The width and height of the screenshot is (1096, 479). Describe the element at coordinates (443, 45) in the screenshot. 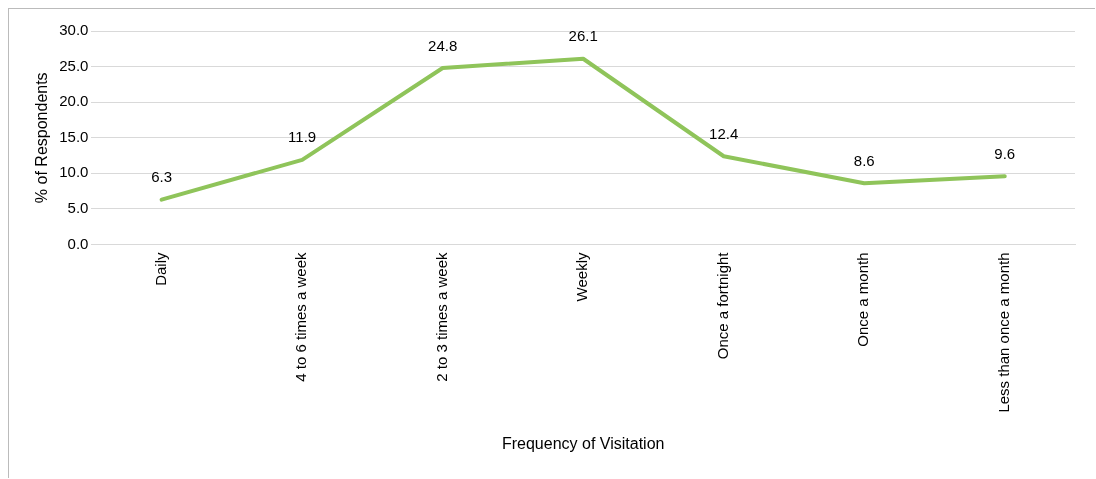

I see `data-label: 24.8` at that location.